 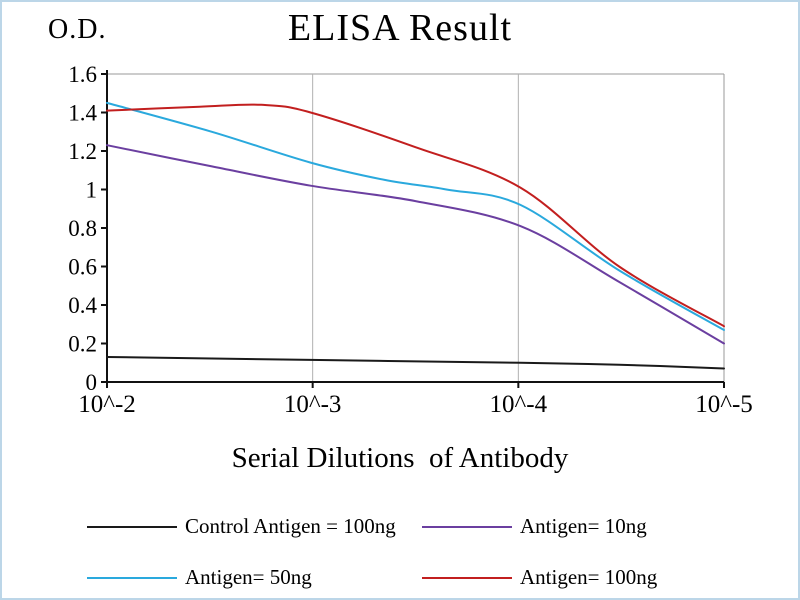 What do you see at coordinates (290, 526) in the screenshot?
I see `legend-label: Control Antigen = 100ng` at bounding box center [290, 526].